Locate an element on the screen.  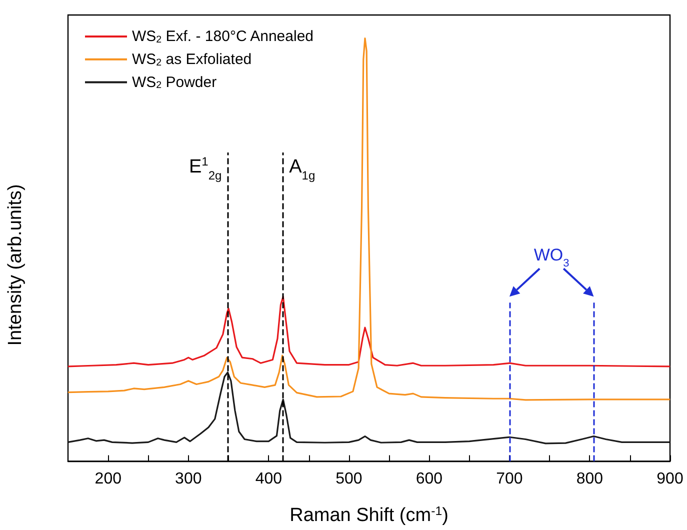
x-tick-label: 900 is located at coordinates (670, 479).